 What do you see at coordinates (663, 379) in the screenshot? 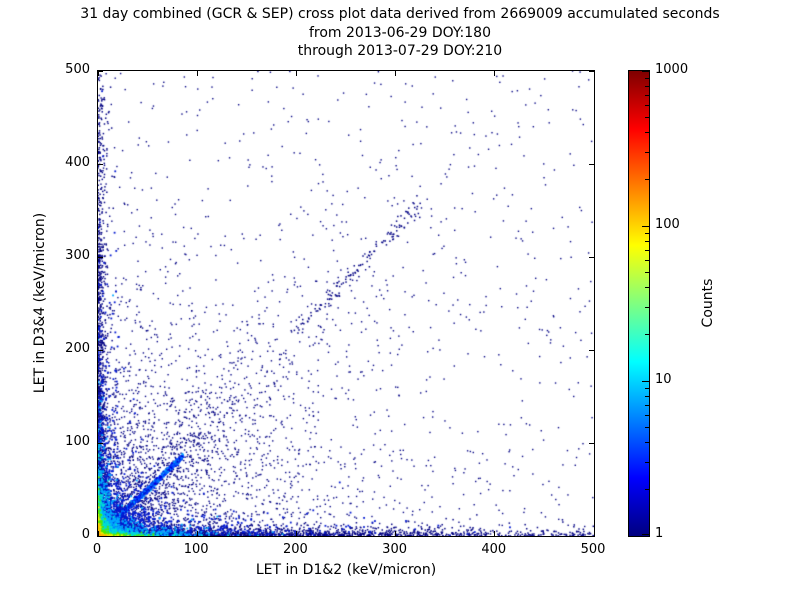
I see `colorbar-tick-label: 10` at bounding box center [663, 379].